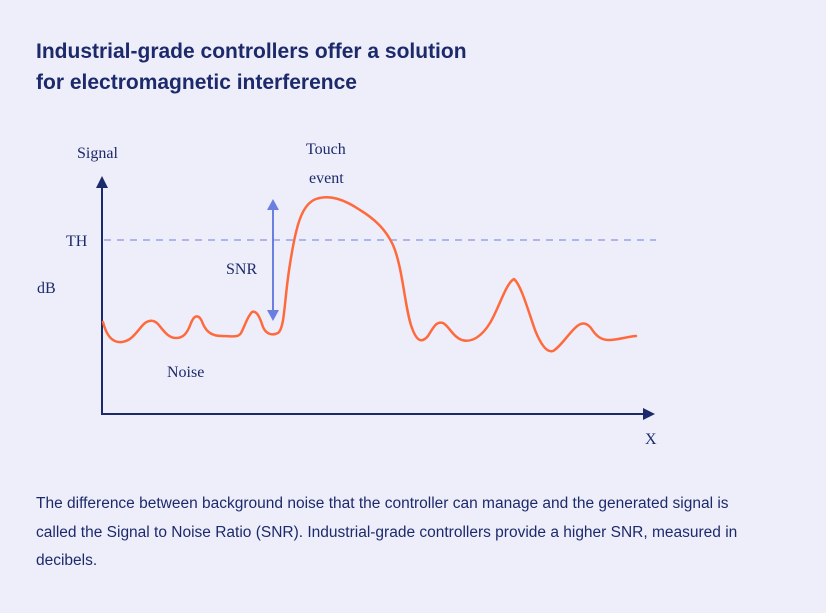 This screenshot has height=613, width=826. Describe the element at coordinates (196, 82) in the screenshot. I see `title-line-2: for electromagnetic interference` at that location.